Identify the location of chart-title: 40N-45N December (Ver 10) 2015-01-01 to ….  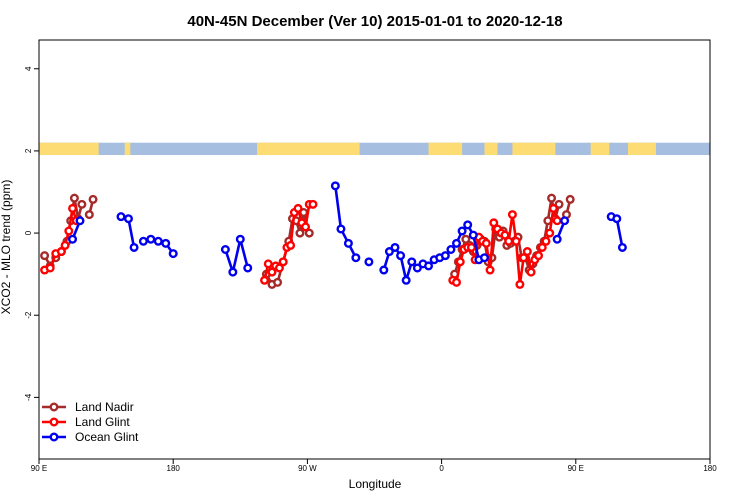
(374, 21).